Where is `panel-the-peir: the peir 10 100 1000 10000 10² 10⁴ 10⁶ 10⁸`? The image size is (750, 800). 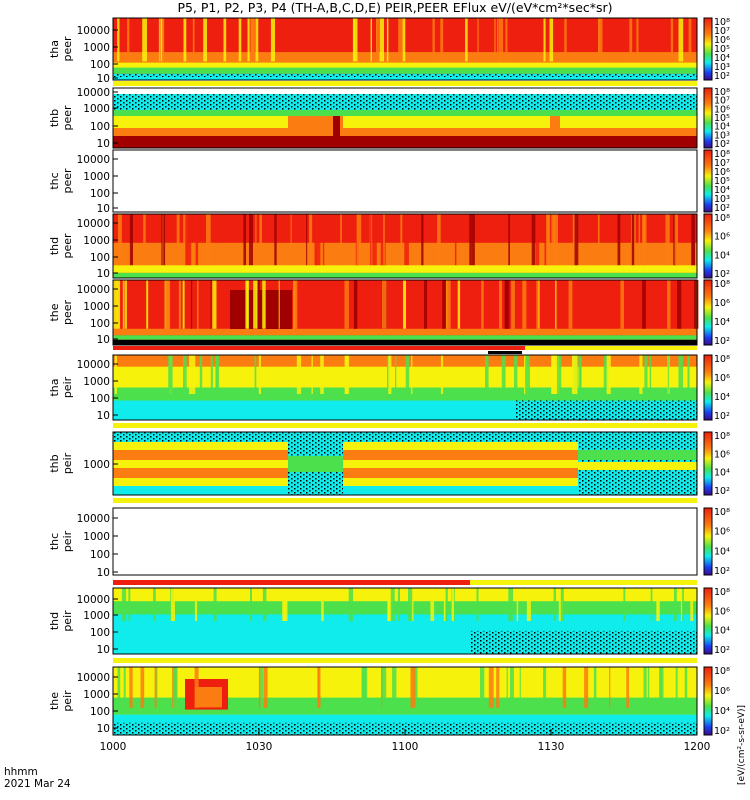 panel-the-peir: the peir 10 100 1000 10000 10² 10⁴ 10⁶ 10⁸ is located at coordinates (389, 701).